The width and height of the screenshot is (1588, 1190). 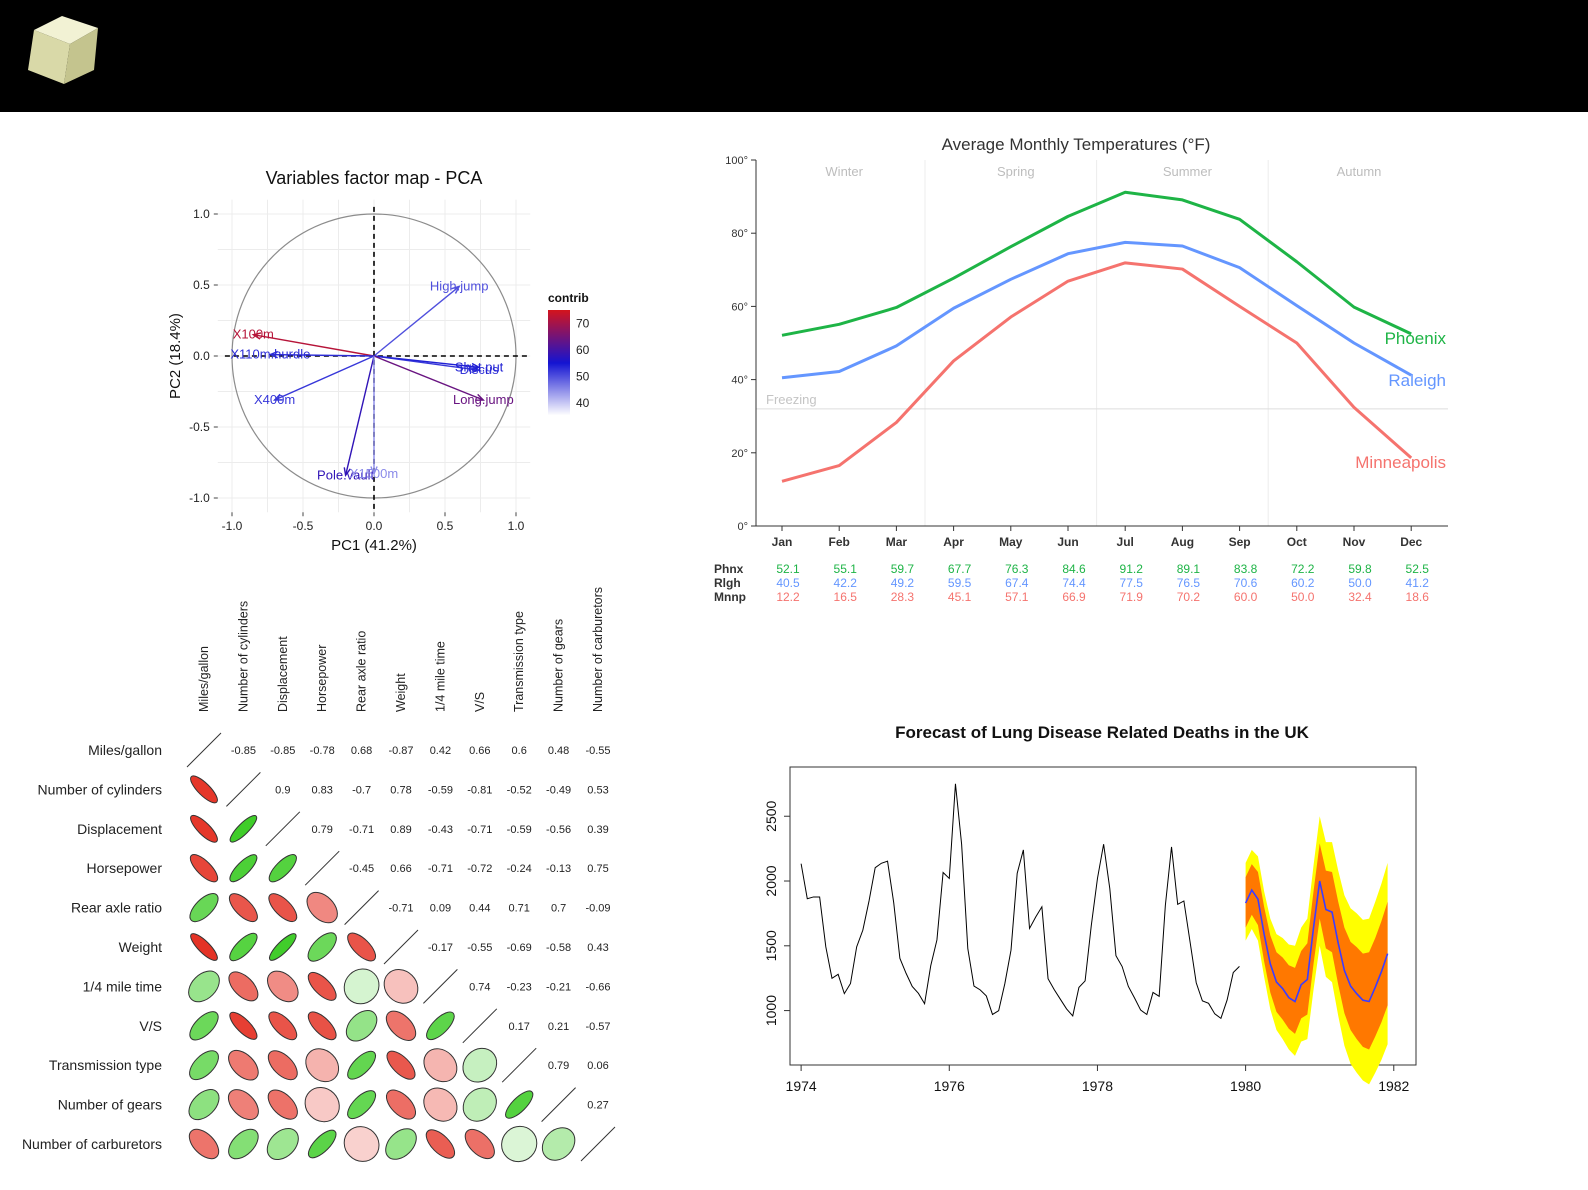 What do you see at coordinates (1303, 569) in the screenshot?
I see `temp-table-value: 72.2` at bounding box center [1303, 569].